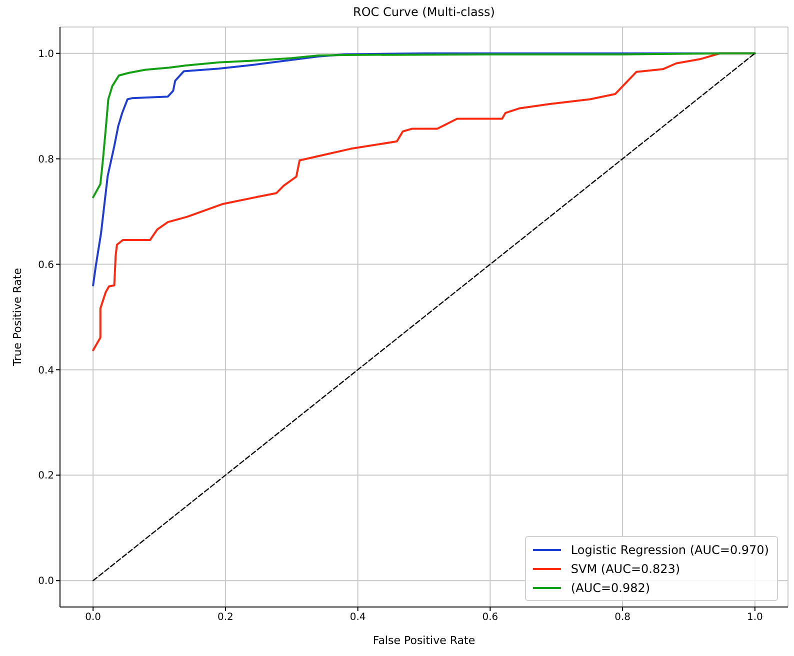 The width and height of the screenshot is (794, 656). Describe the element at coordinates (424, 640) in the screenshot. I see `x-axis-title: False Positive Rate` at that location.